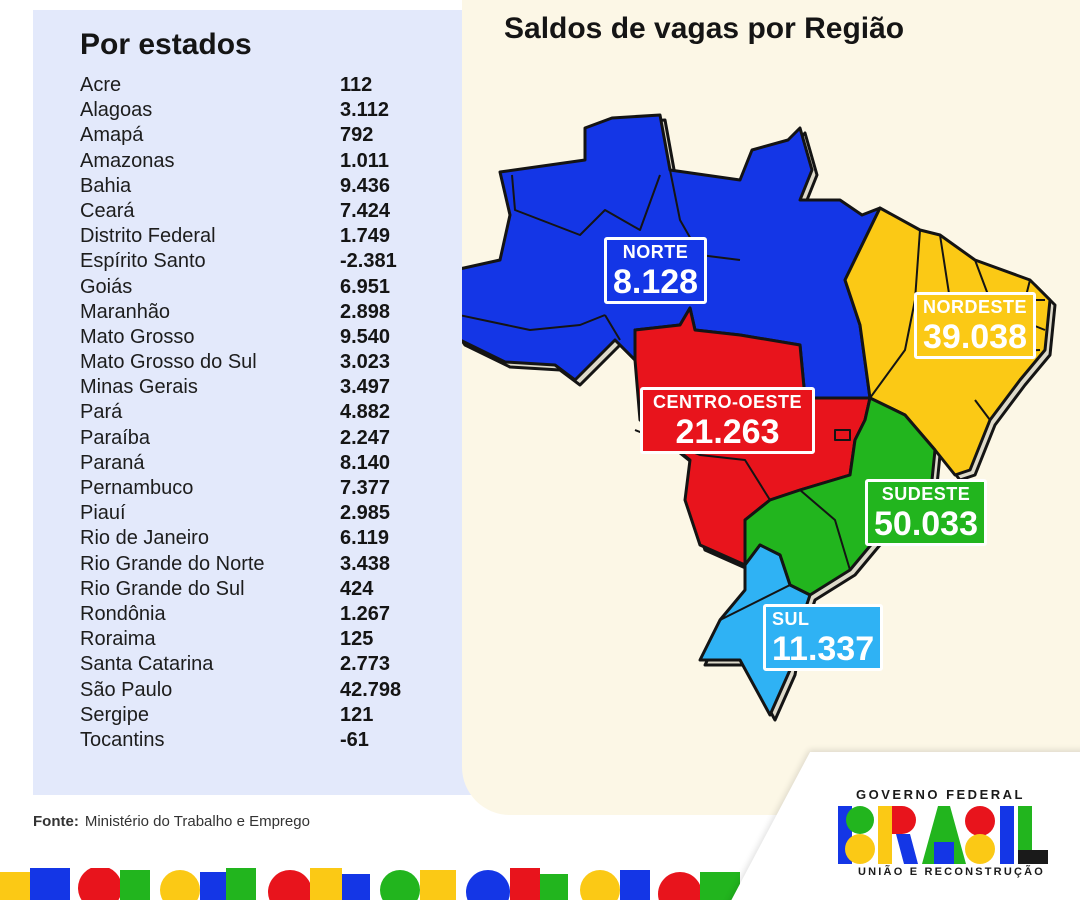  I want to click on state-row: Rio de Janeiro 6.119, so click(280, 538).